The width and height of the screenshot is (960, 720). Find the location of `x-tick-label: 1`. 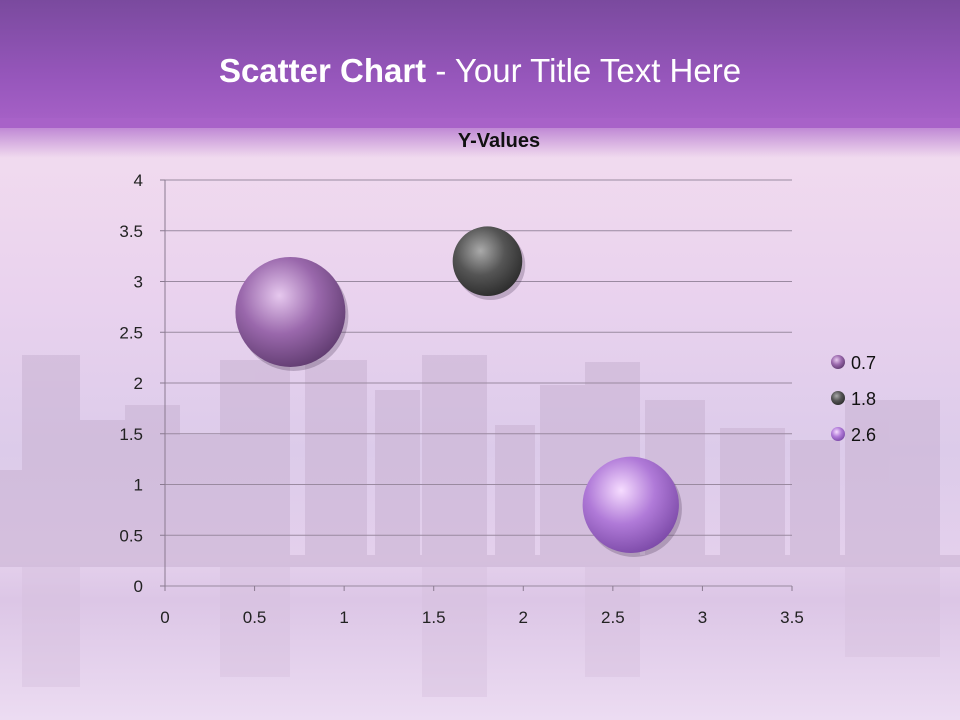

x-tick-label: 1 is located at coordinates (343, 617).